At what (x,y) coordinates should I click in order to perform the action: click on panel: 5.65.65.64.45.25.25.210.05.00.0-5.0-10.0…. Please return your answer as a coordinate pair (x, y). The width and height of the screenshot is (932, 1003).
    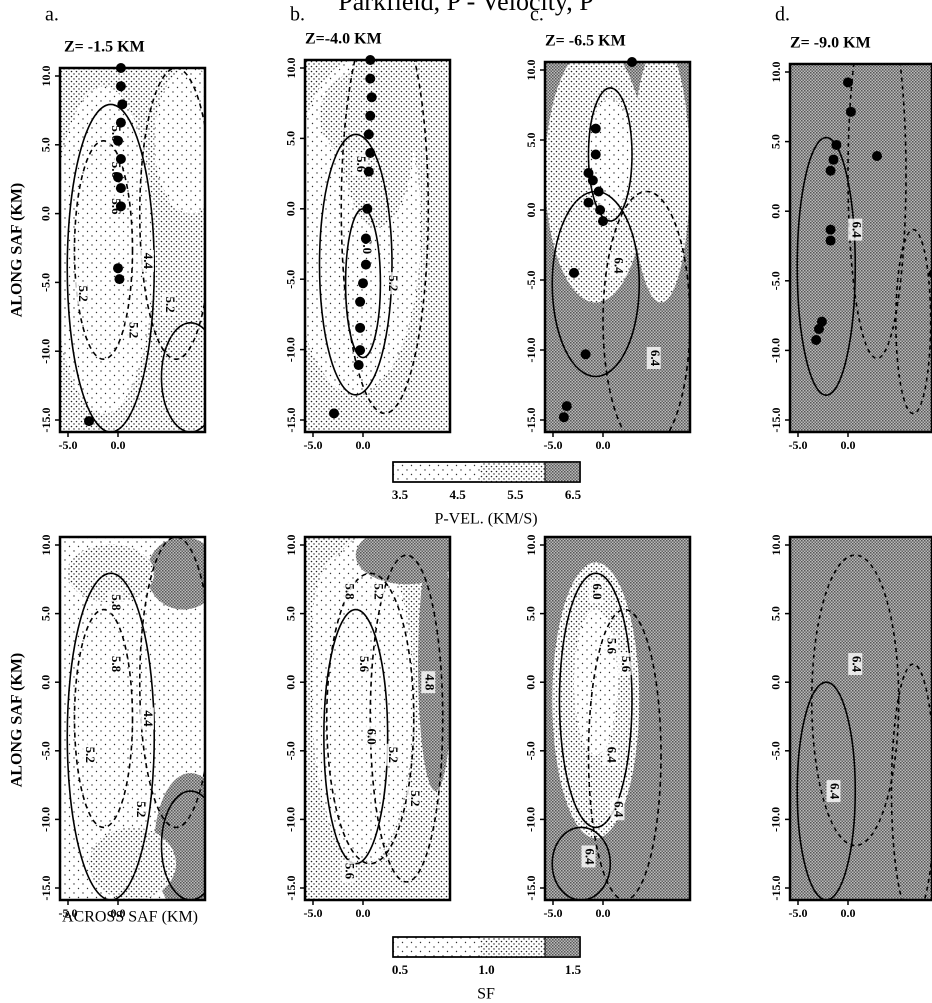
    Looking at the image, I should click on (123, 257).